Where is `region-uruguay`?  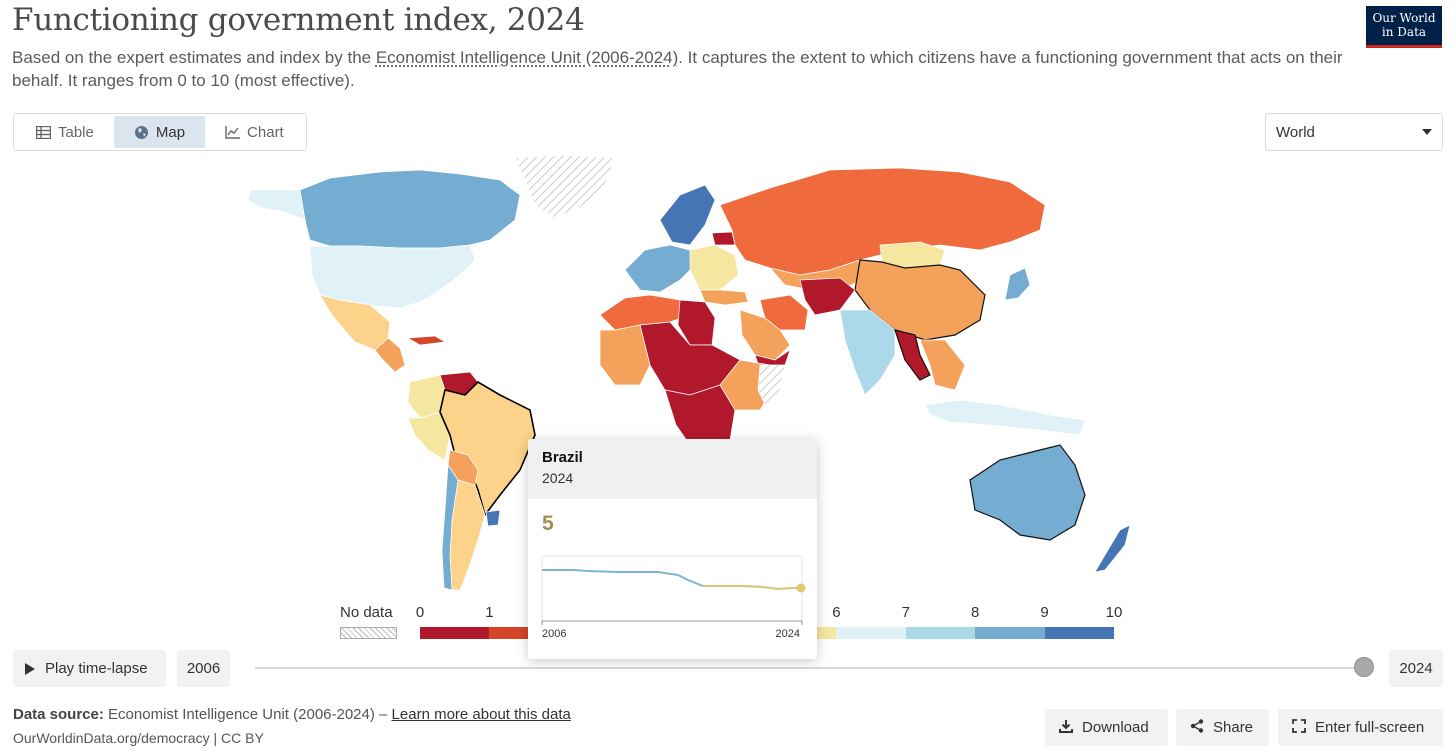
region-uruguay is located at coordinates (493, 518).